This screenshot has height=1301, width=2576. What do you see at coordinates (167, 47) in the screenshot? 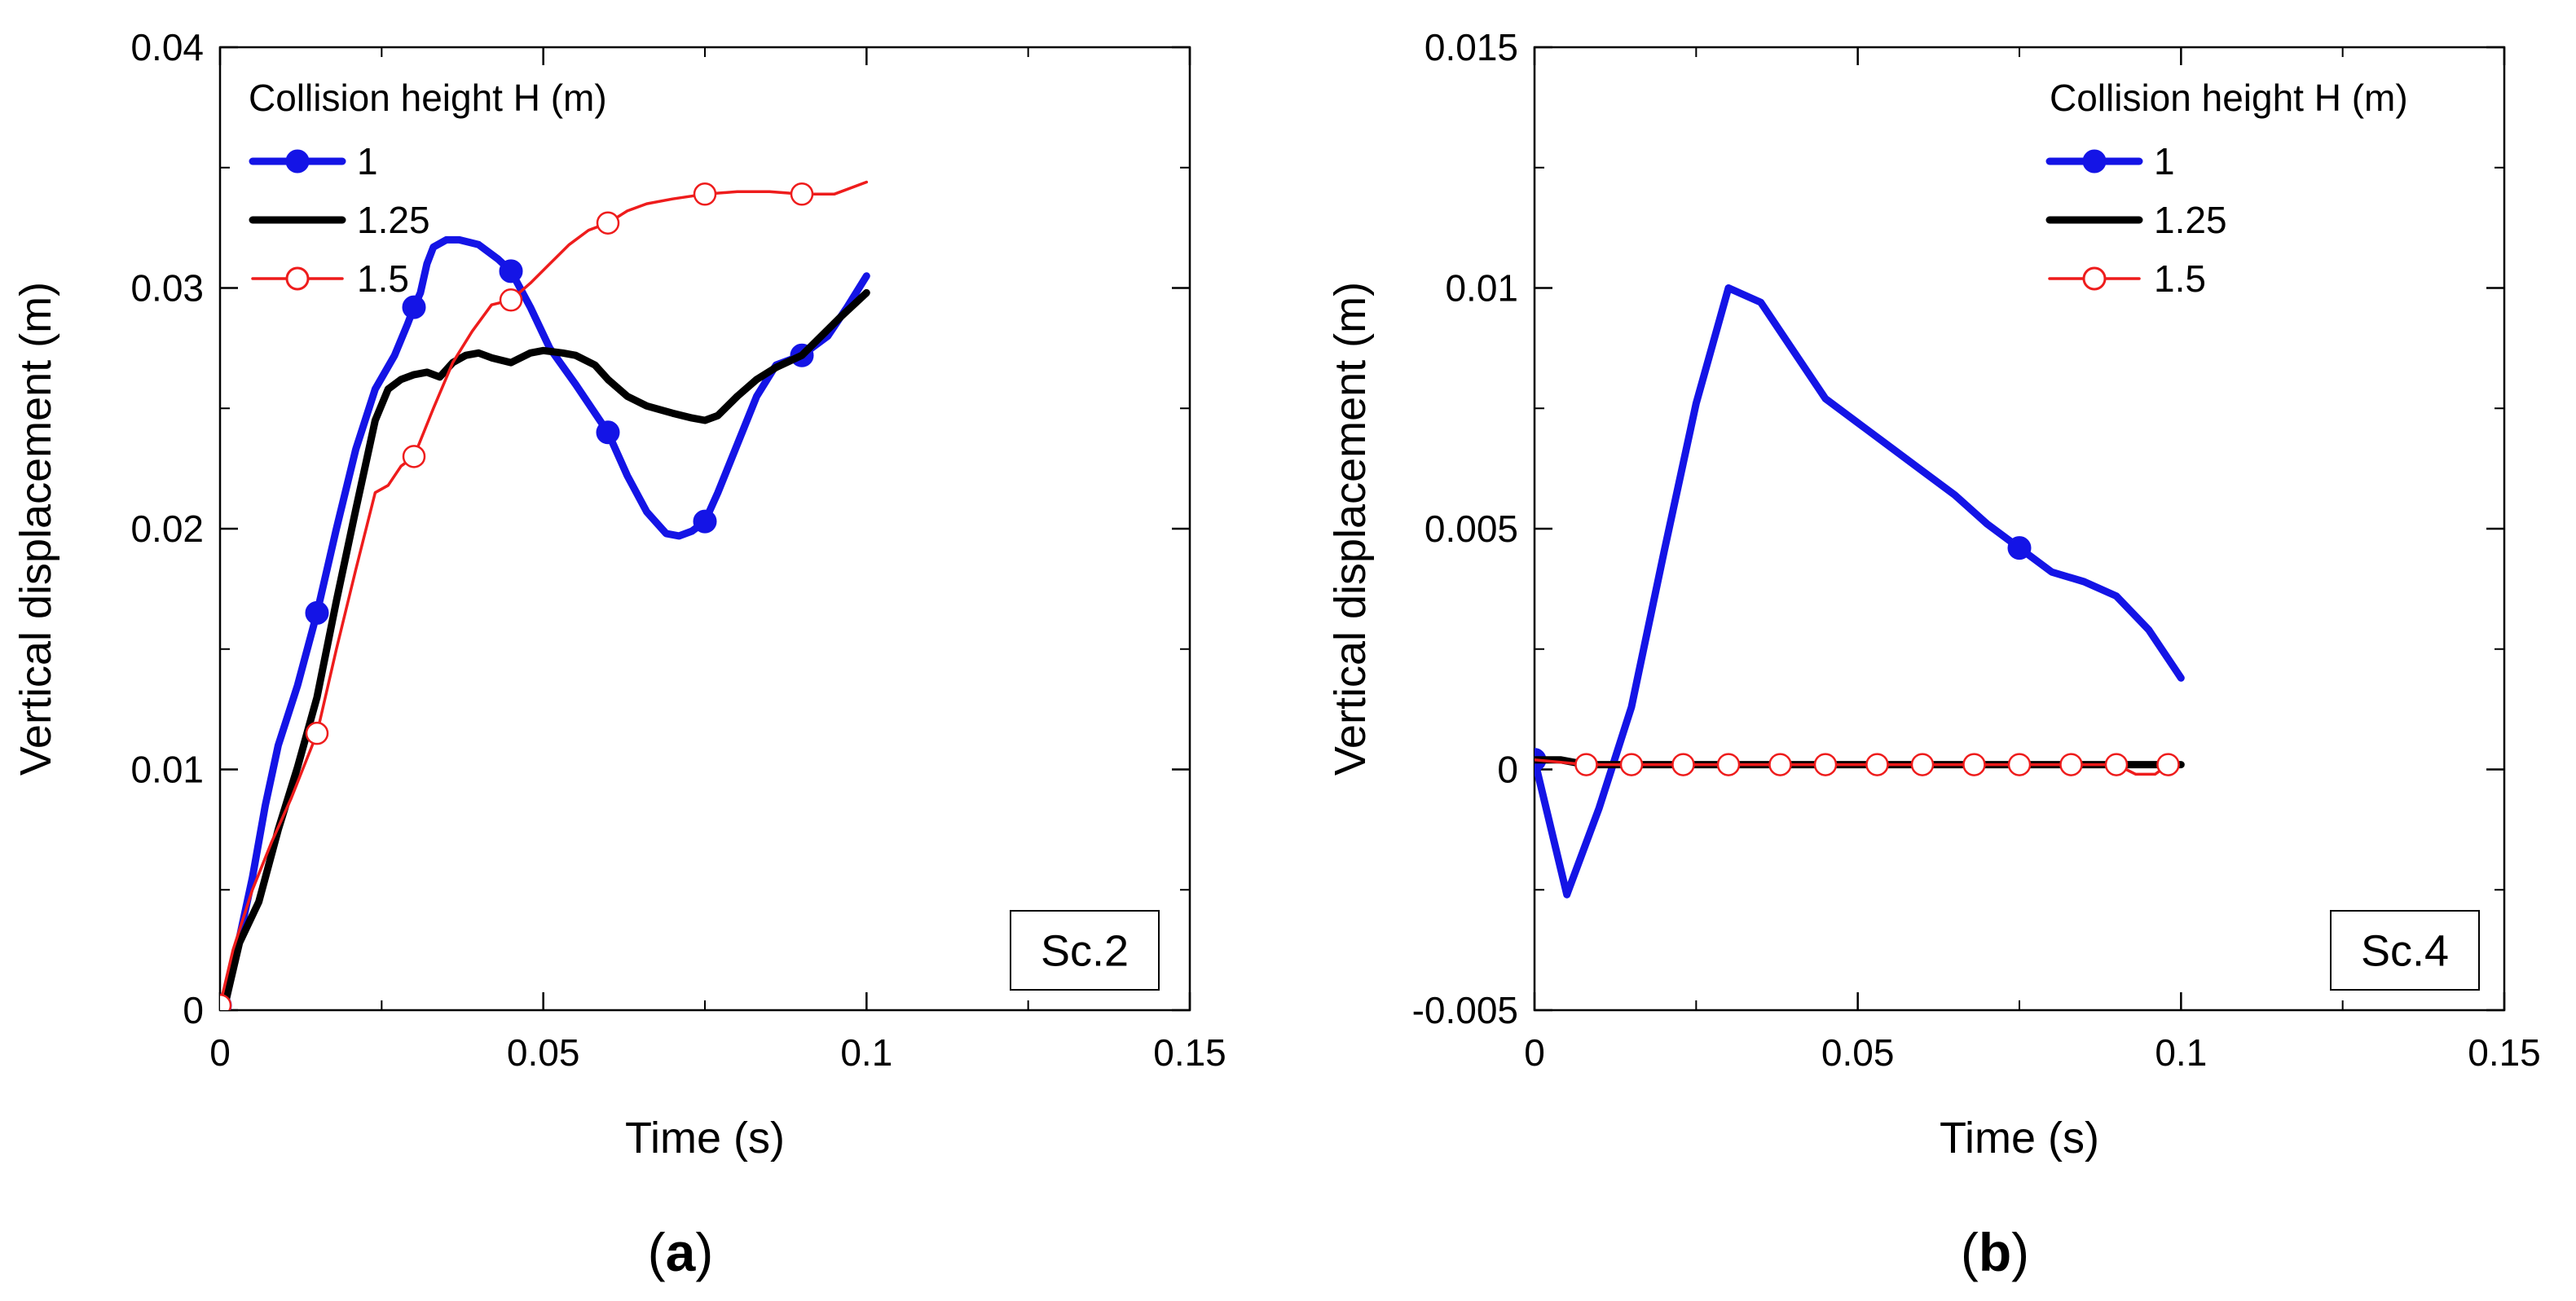
I see `y-tick-label: 0.04` at bounding box center [167, 47].